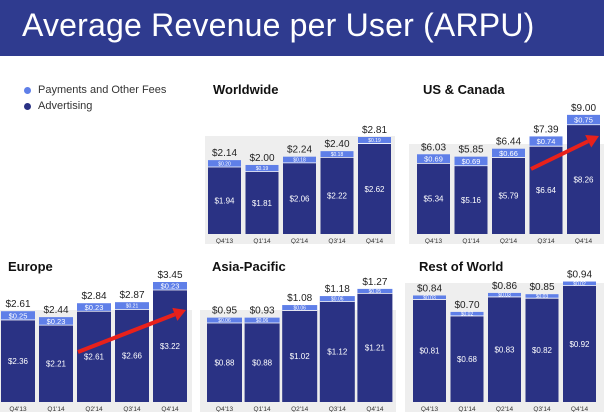 This screenshot has width=604, height=412. What do you see at coordinates (55, 310) in the screenshot?
I see `europe-label-total-1: $2.44` at bounding box center [55, 310].